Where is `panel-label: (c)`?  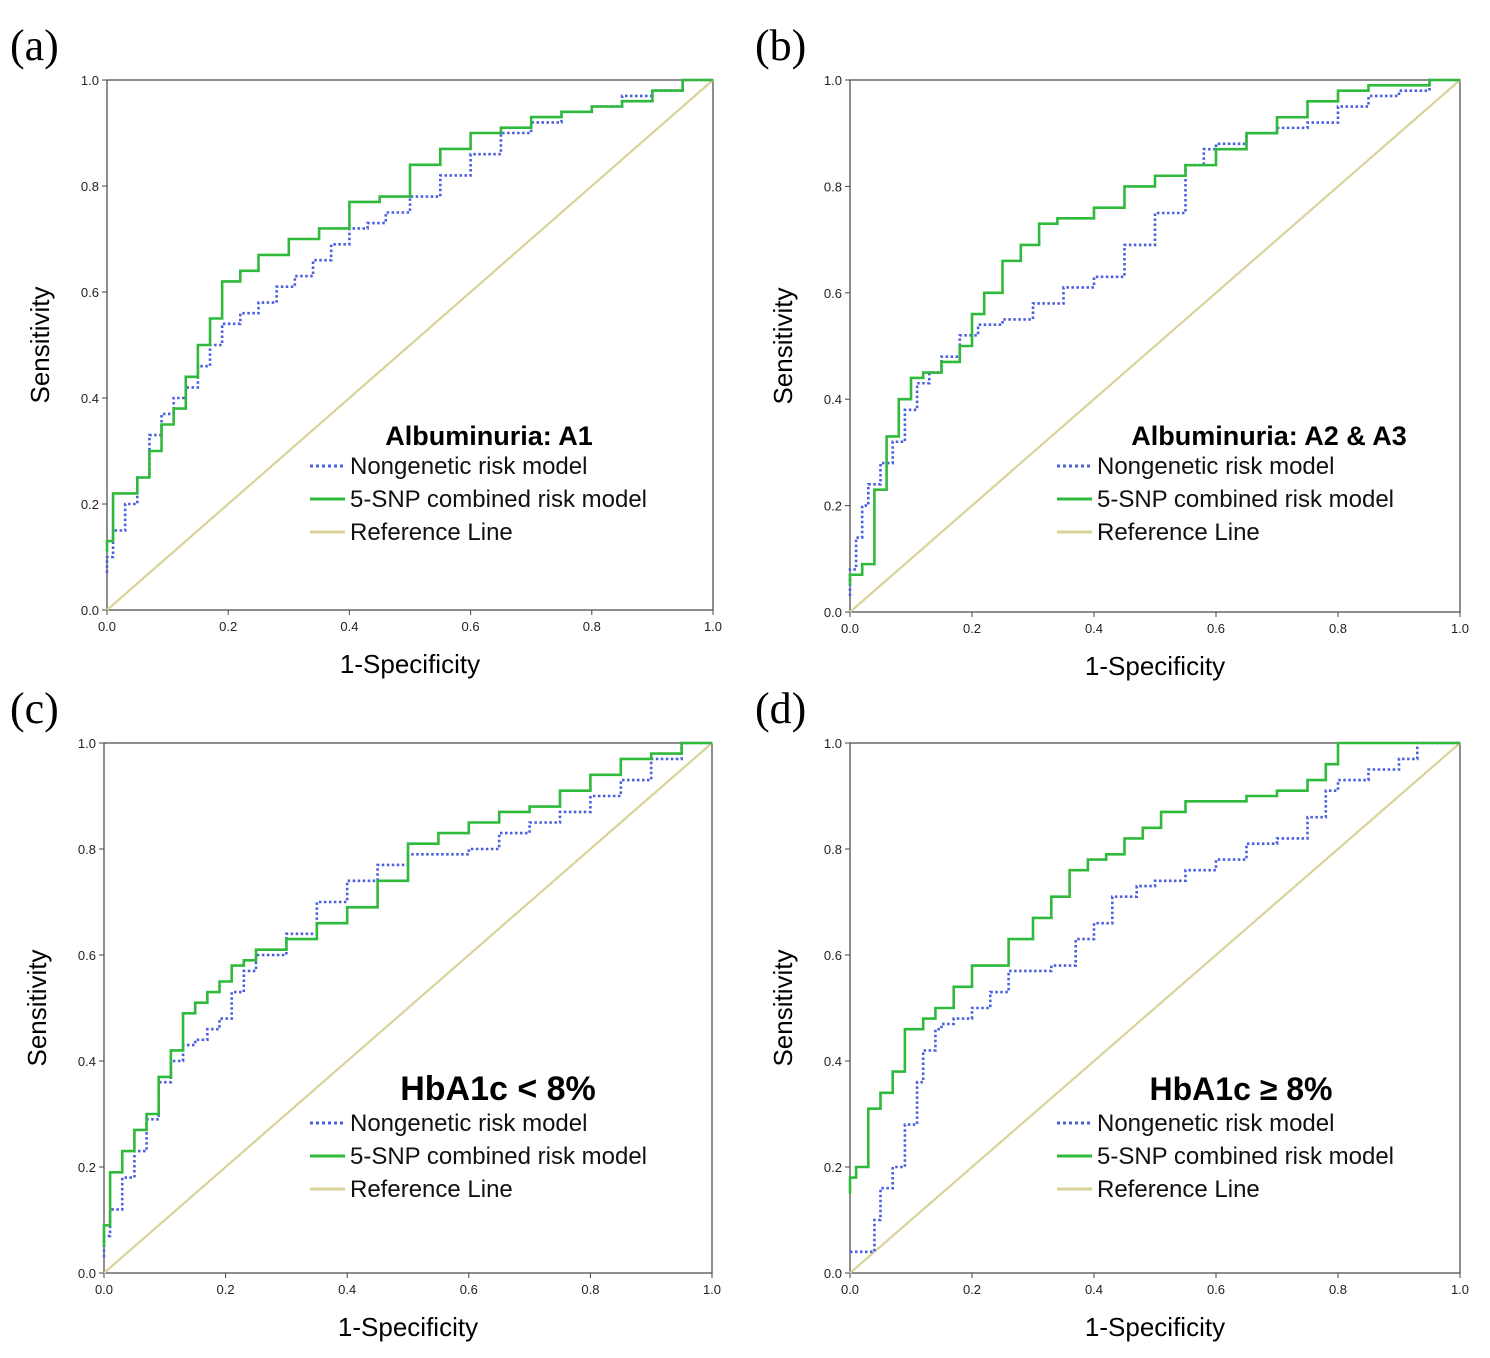 panel-label: (c) is located at coordinates (34, 708).